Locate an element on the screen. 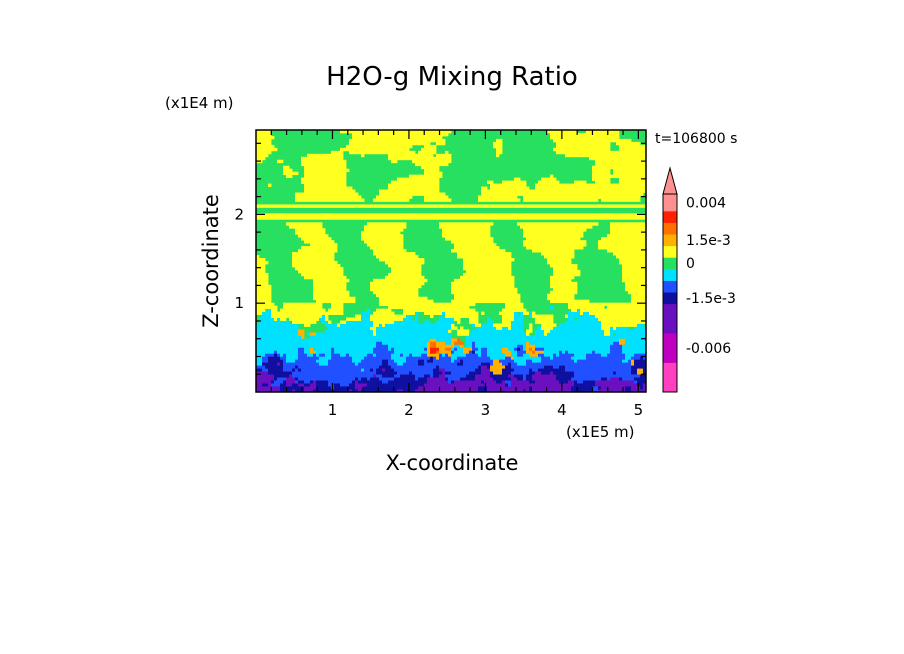  x-tick-label: 2 is located at coordinates (409, 410).